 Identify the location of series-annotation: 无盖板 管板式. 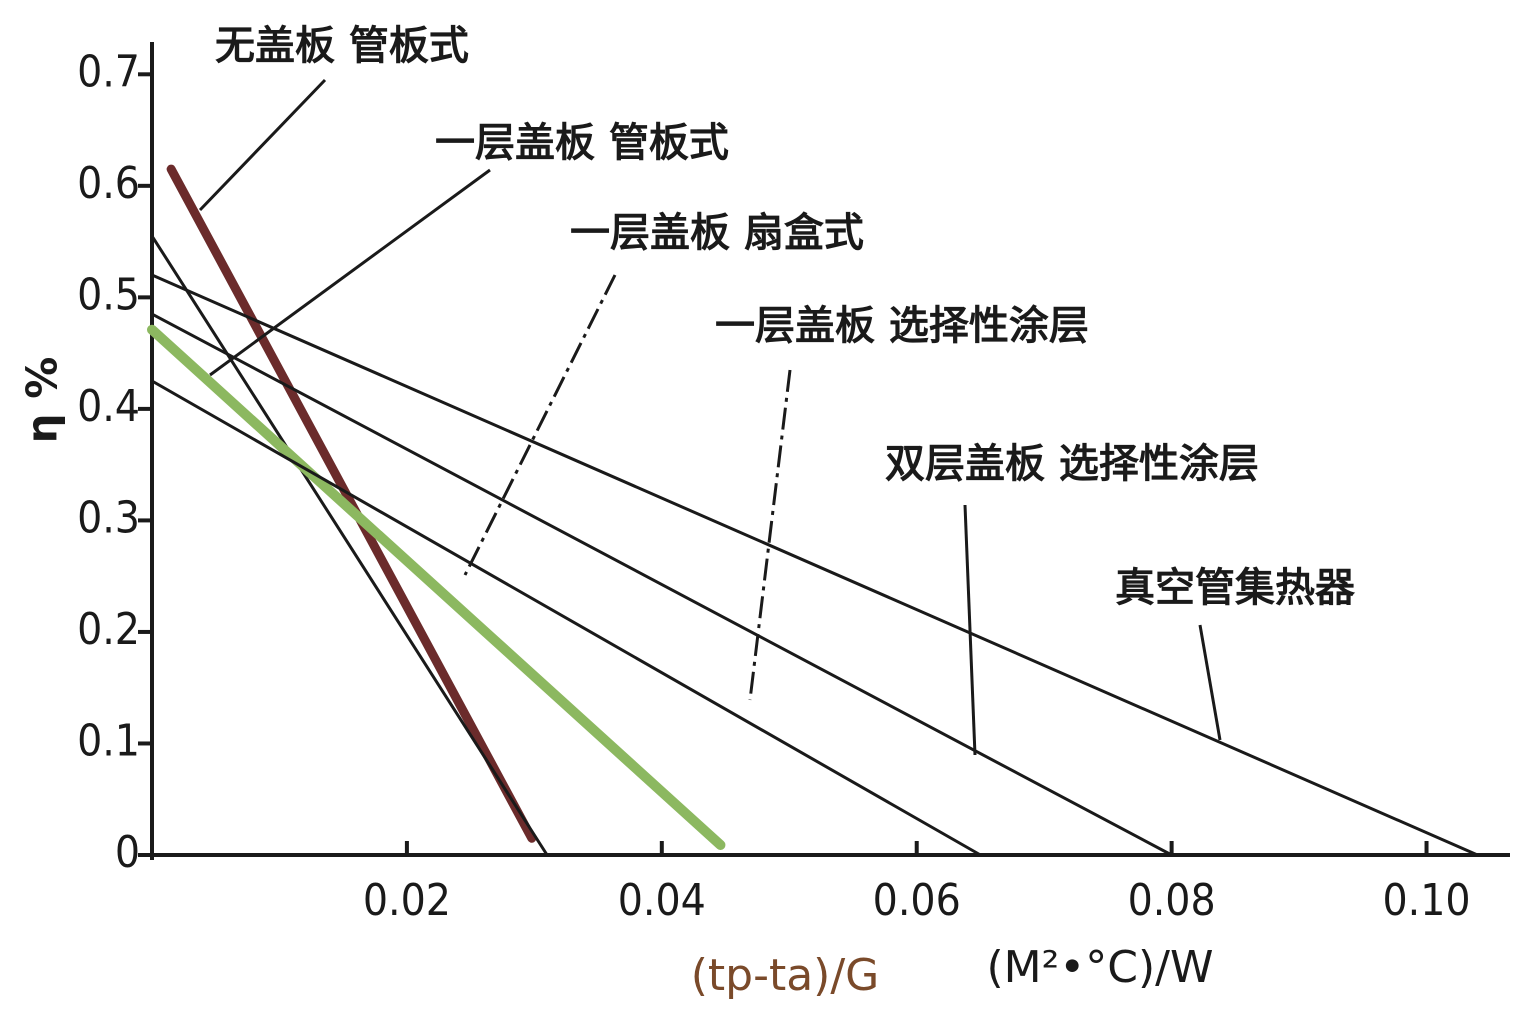
(342, 46).